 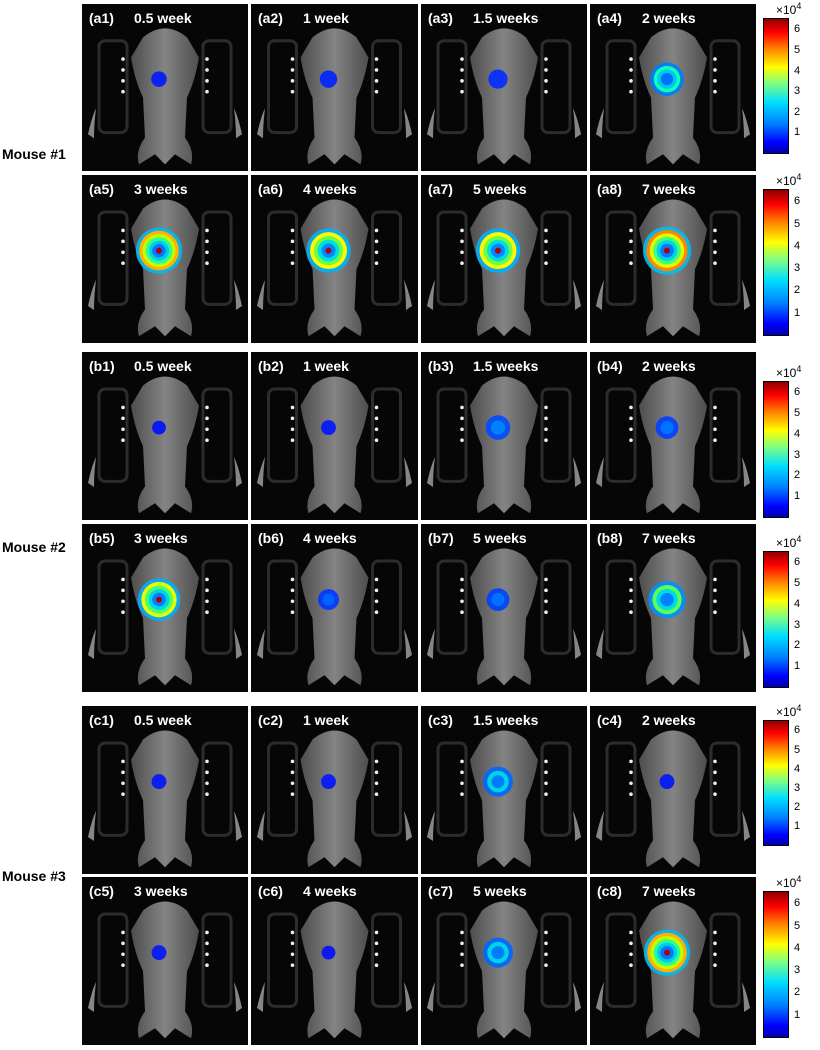 I want to click on image-panel-b3: (b3) 1.5 weeks, so click(x=504, y=436).